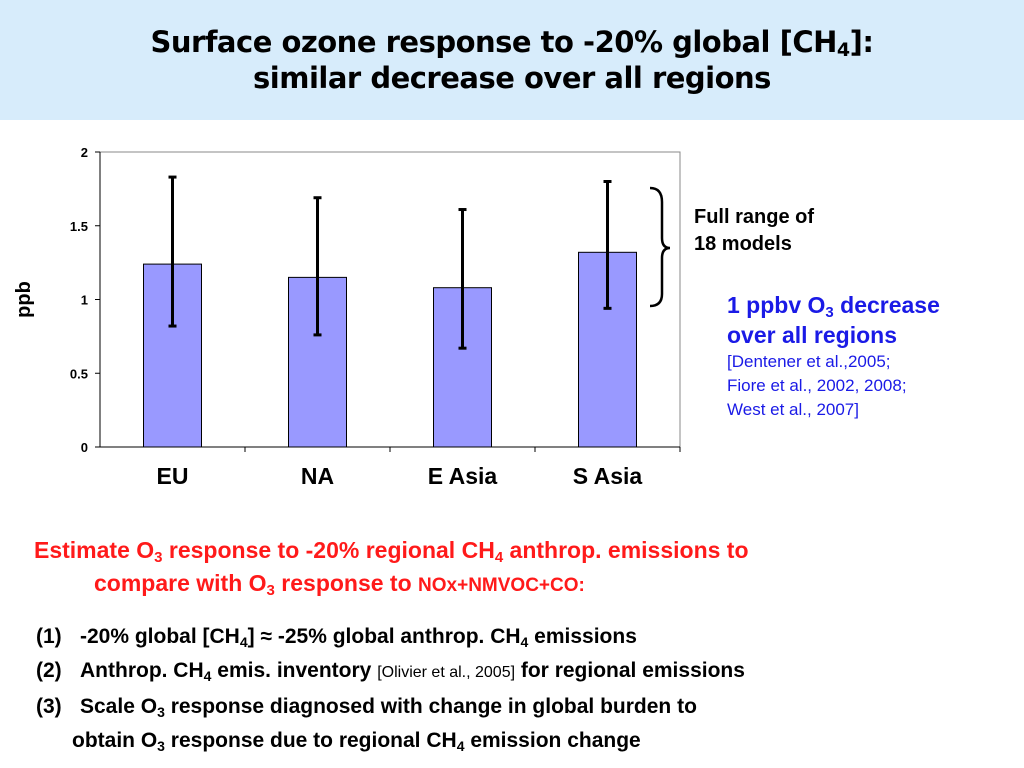  Describe the element at coordinates (512, 78) in the screenshot. I see `page-title-line-2: similar decrease over all regions` at that location.